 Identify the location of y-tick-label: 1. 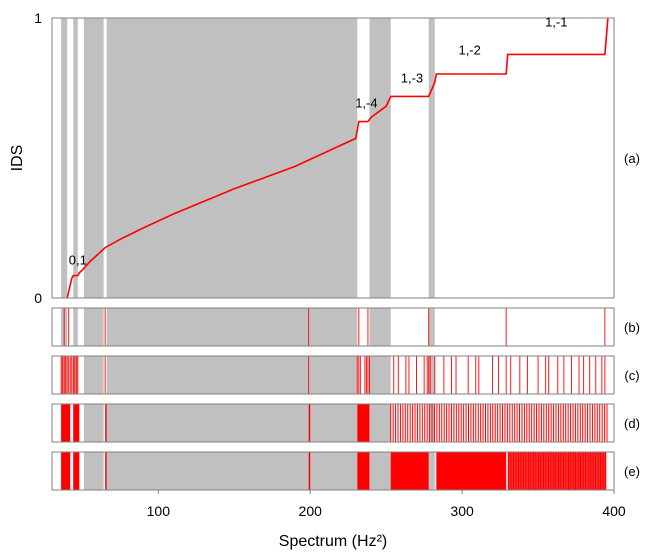
(38, 18).